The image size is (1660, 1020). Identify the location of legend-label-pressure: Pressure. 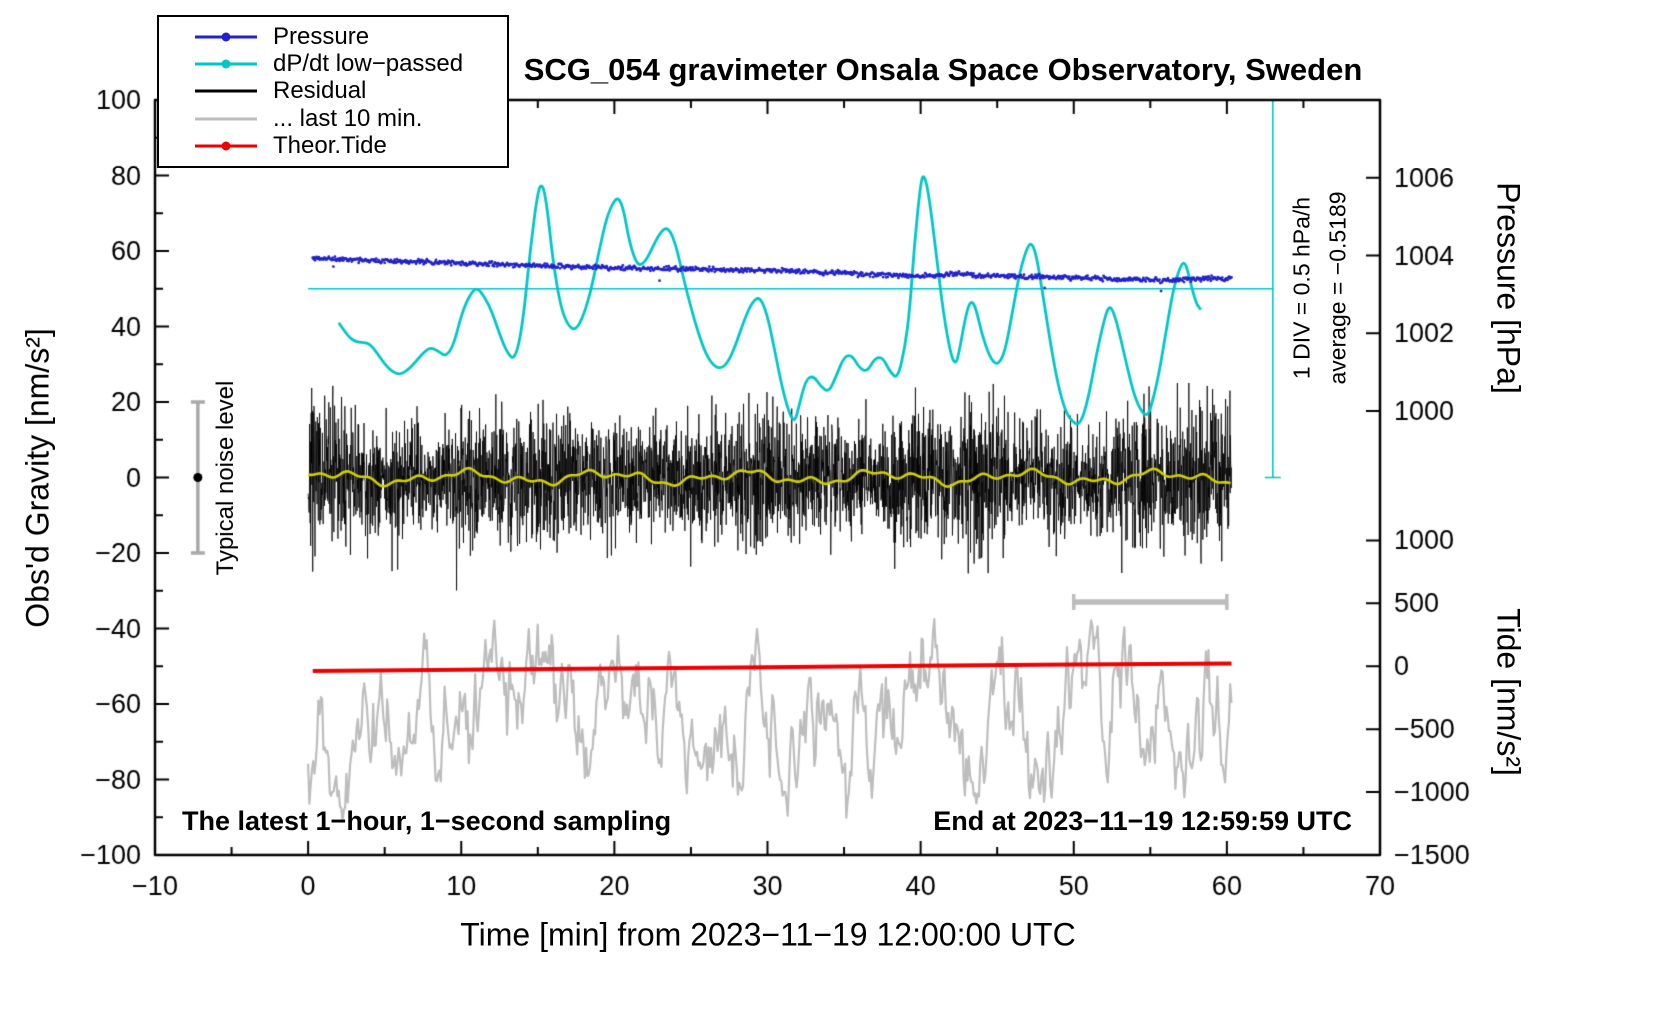
(321, 36).